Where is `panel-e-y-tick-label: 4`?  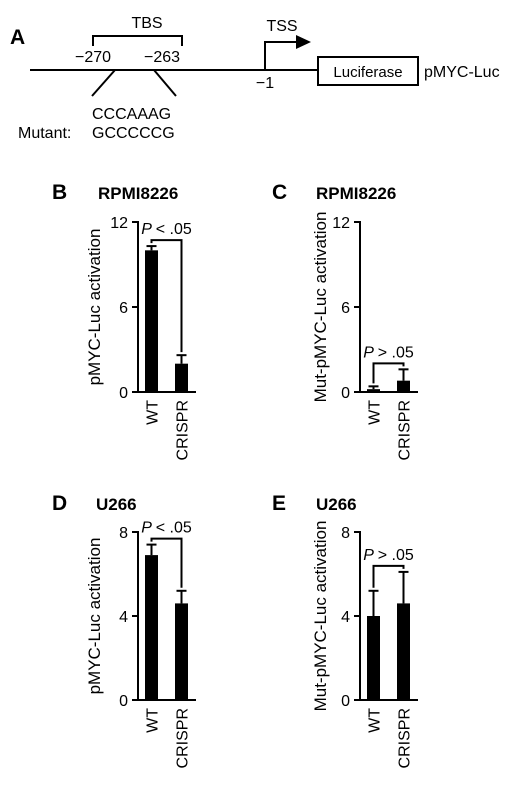 panel-e-y-tick-label: 4 is located at coordinates (345, 617).